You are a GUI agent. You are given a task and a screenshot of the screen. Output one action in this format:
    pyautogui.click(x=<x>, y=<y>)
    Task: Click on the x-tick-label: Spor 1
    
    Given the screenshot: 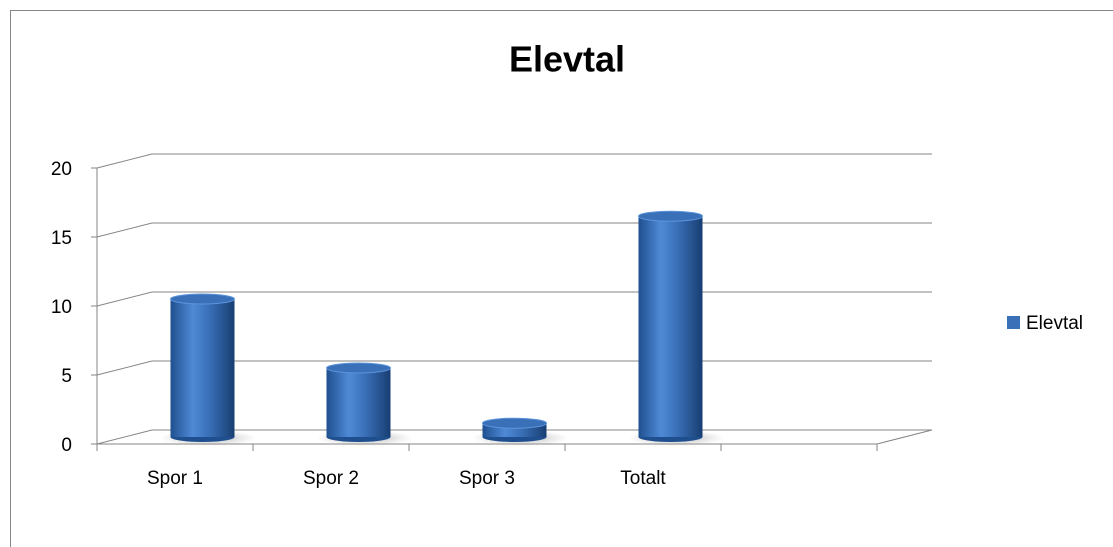 What is the action you would take?
    pyautogui.click(x=175, y=478)
    